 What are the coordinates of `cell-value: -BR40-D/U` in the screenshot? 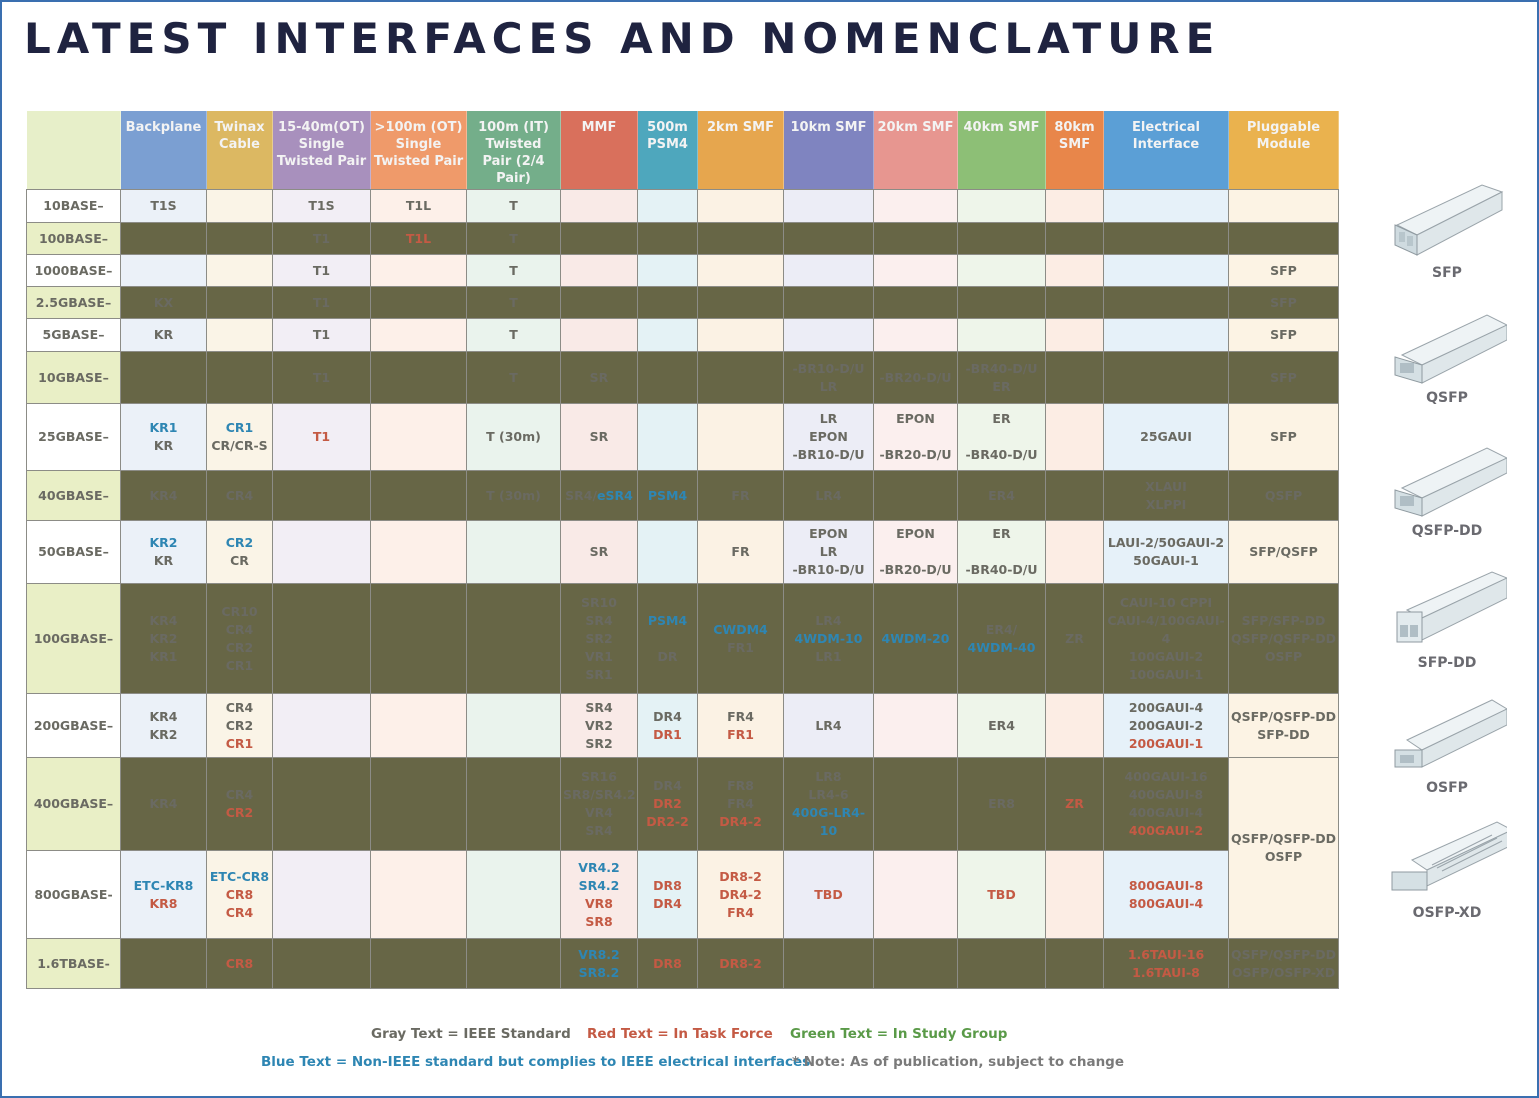 It's located at (1001, 454).